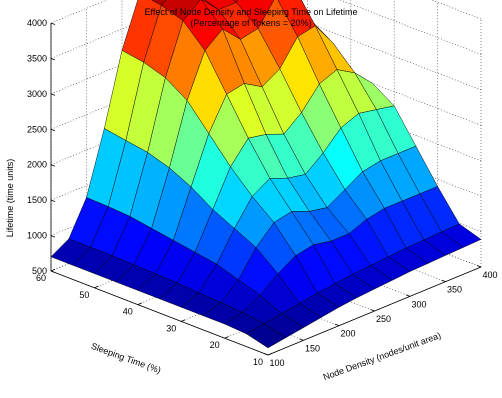  Describe the element at coordinates (128, 312) in the screenshot. I see `y-tick-label: 40` at that location.